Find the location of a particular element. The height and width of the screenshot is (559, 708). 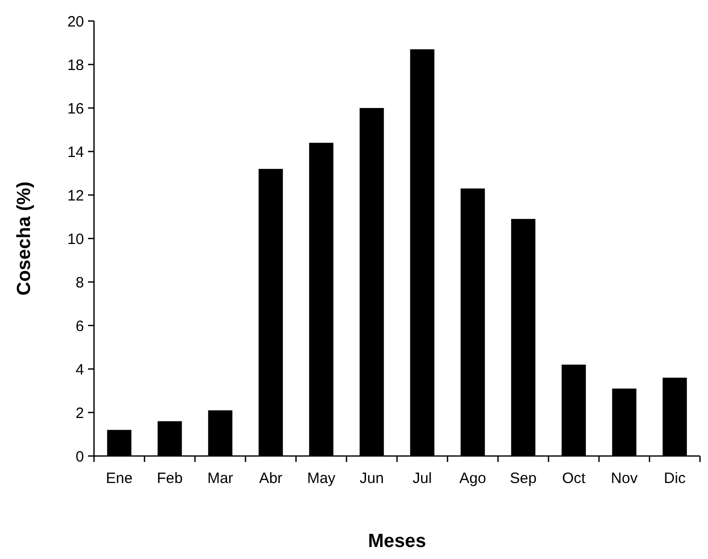

x-tick-label: Jun is located at coordinates (372, 478).